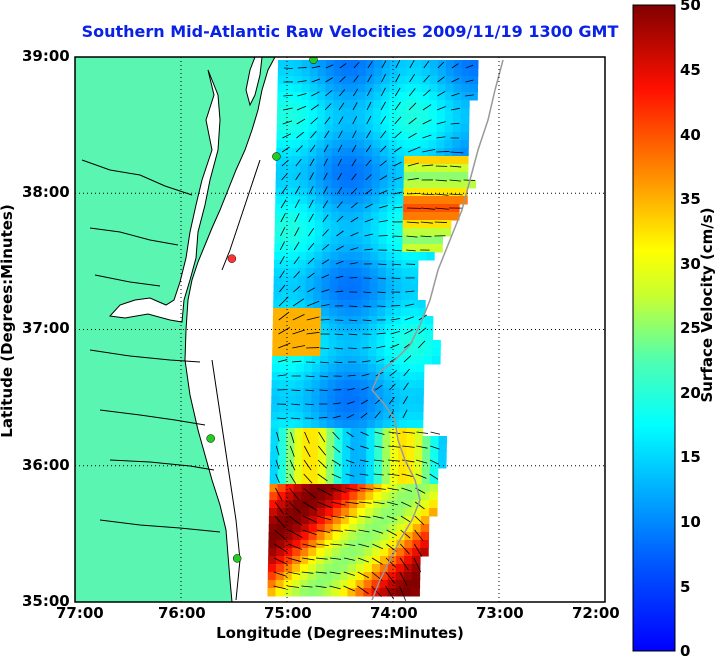 This screenshot has width=724, height=660. I want to click on velocity-vector, so click(295, 390).